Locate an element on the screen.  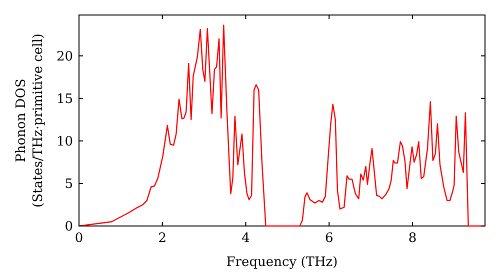
x-tick-label: 6 is located at coordinates (329, 238).